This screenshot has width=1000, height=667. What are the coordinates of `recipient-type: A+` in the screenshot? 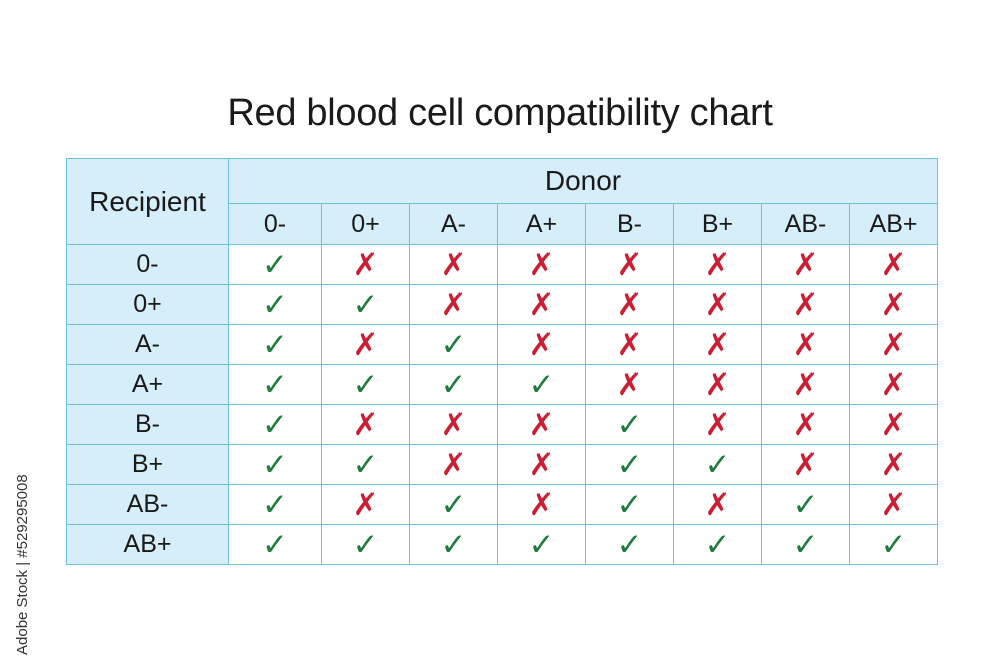 It's located at (147, 384).